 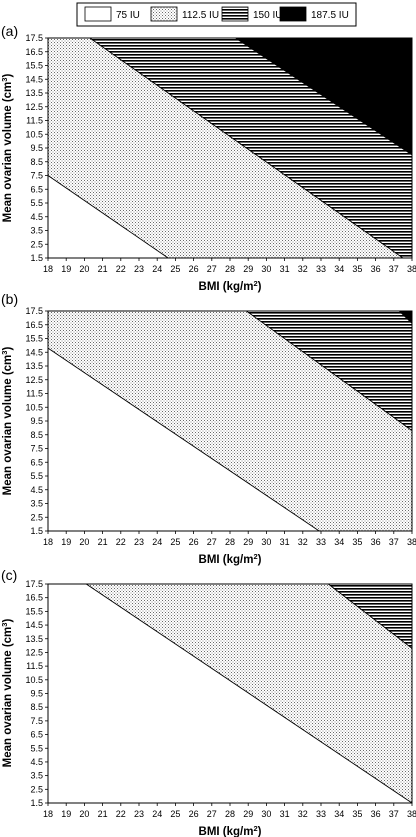 I want to click on x-tick-label: 37, so click(x=394, y=814).